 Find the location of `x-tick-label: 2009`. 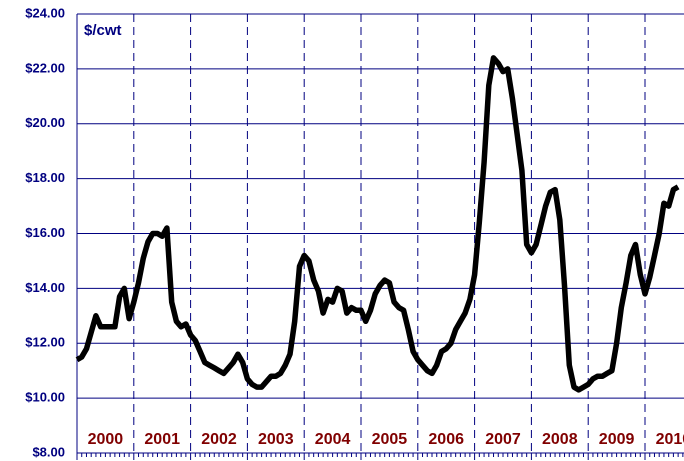

x-tick-label: 2009 is located at coordinates (617, 439).